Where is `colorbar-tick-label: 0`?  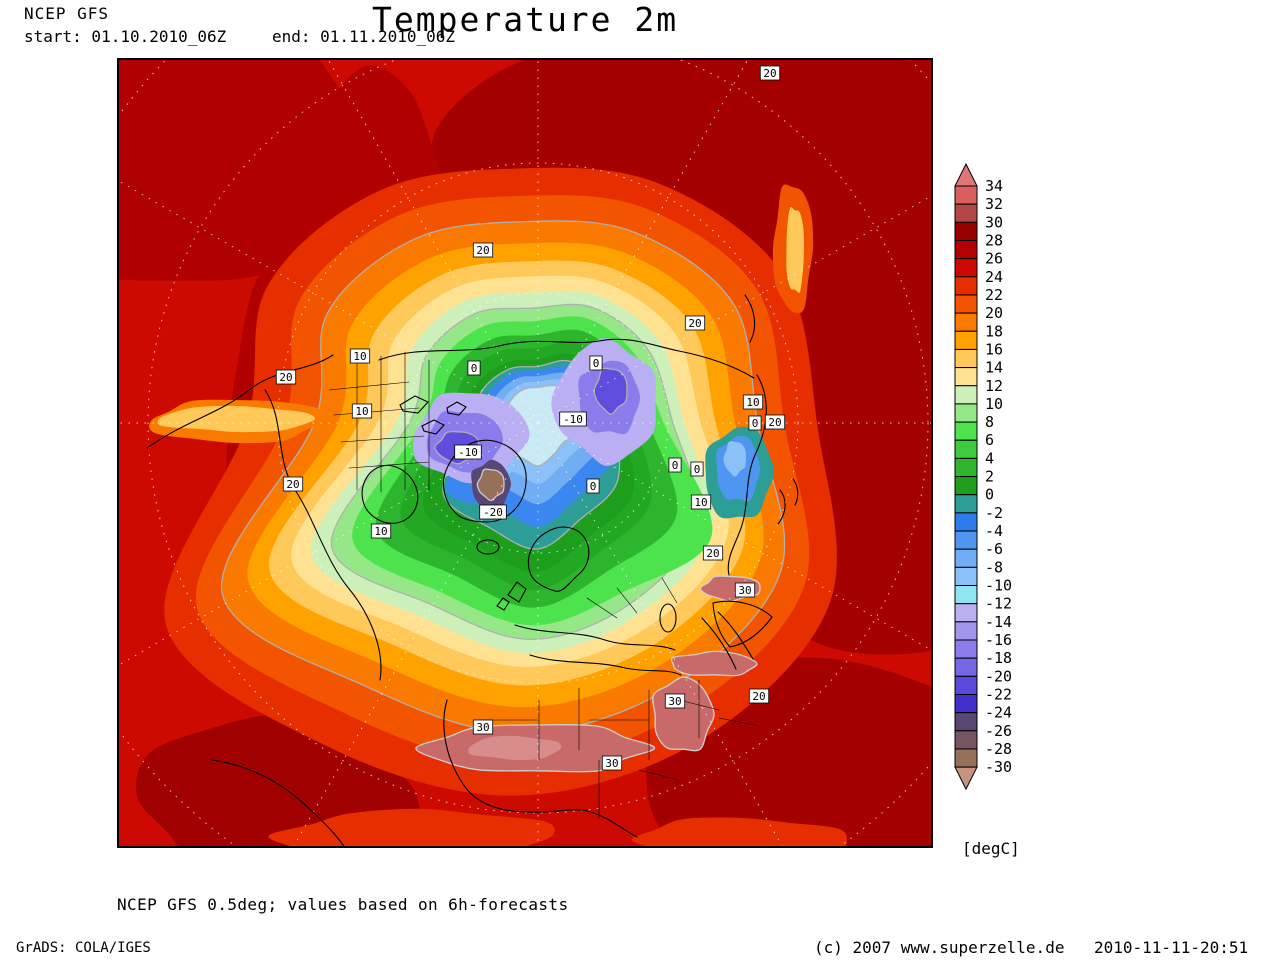
colorbar-tick-label: 0 is located at coordinates (989, 495).